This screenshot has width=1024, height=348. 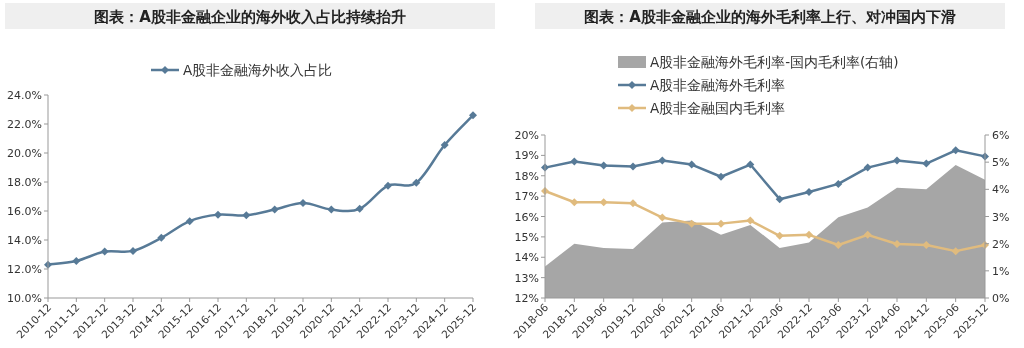 I want to click on y2-tick-label: 4%, so click(x=1001, y=190).